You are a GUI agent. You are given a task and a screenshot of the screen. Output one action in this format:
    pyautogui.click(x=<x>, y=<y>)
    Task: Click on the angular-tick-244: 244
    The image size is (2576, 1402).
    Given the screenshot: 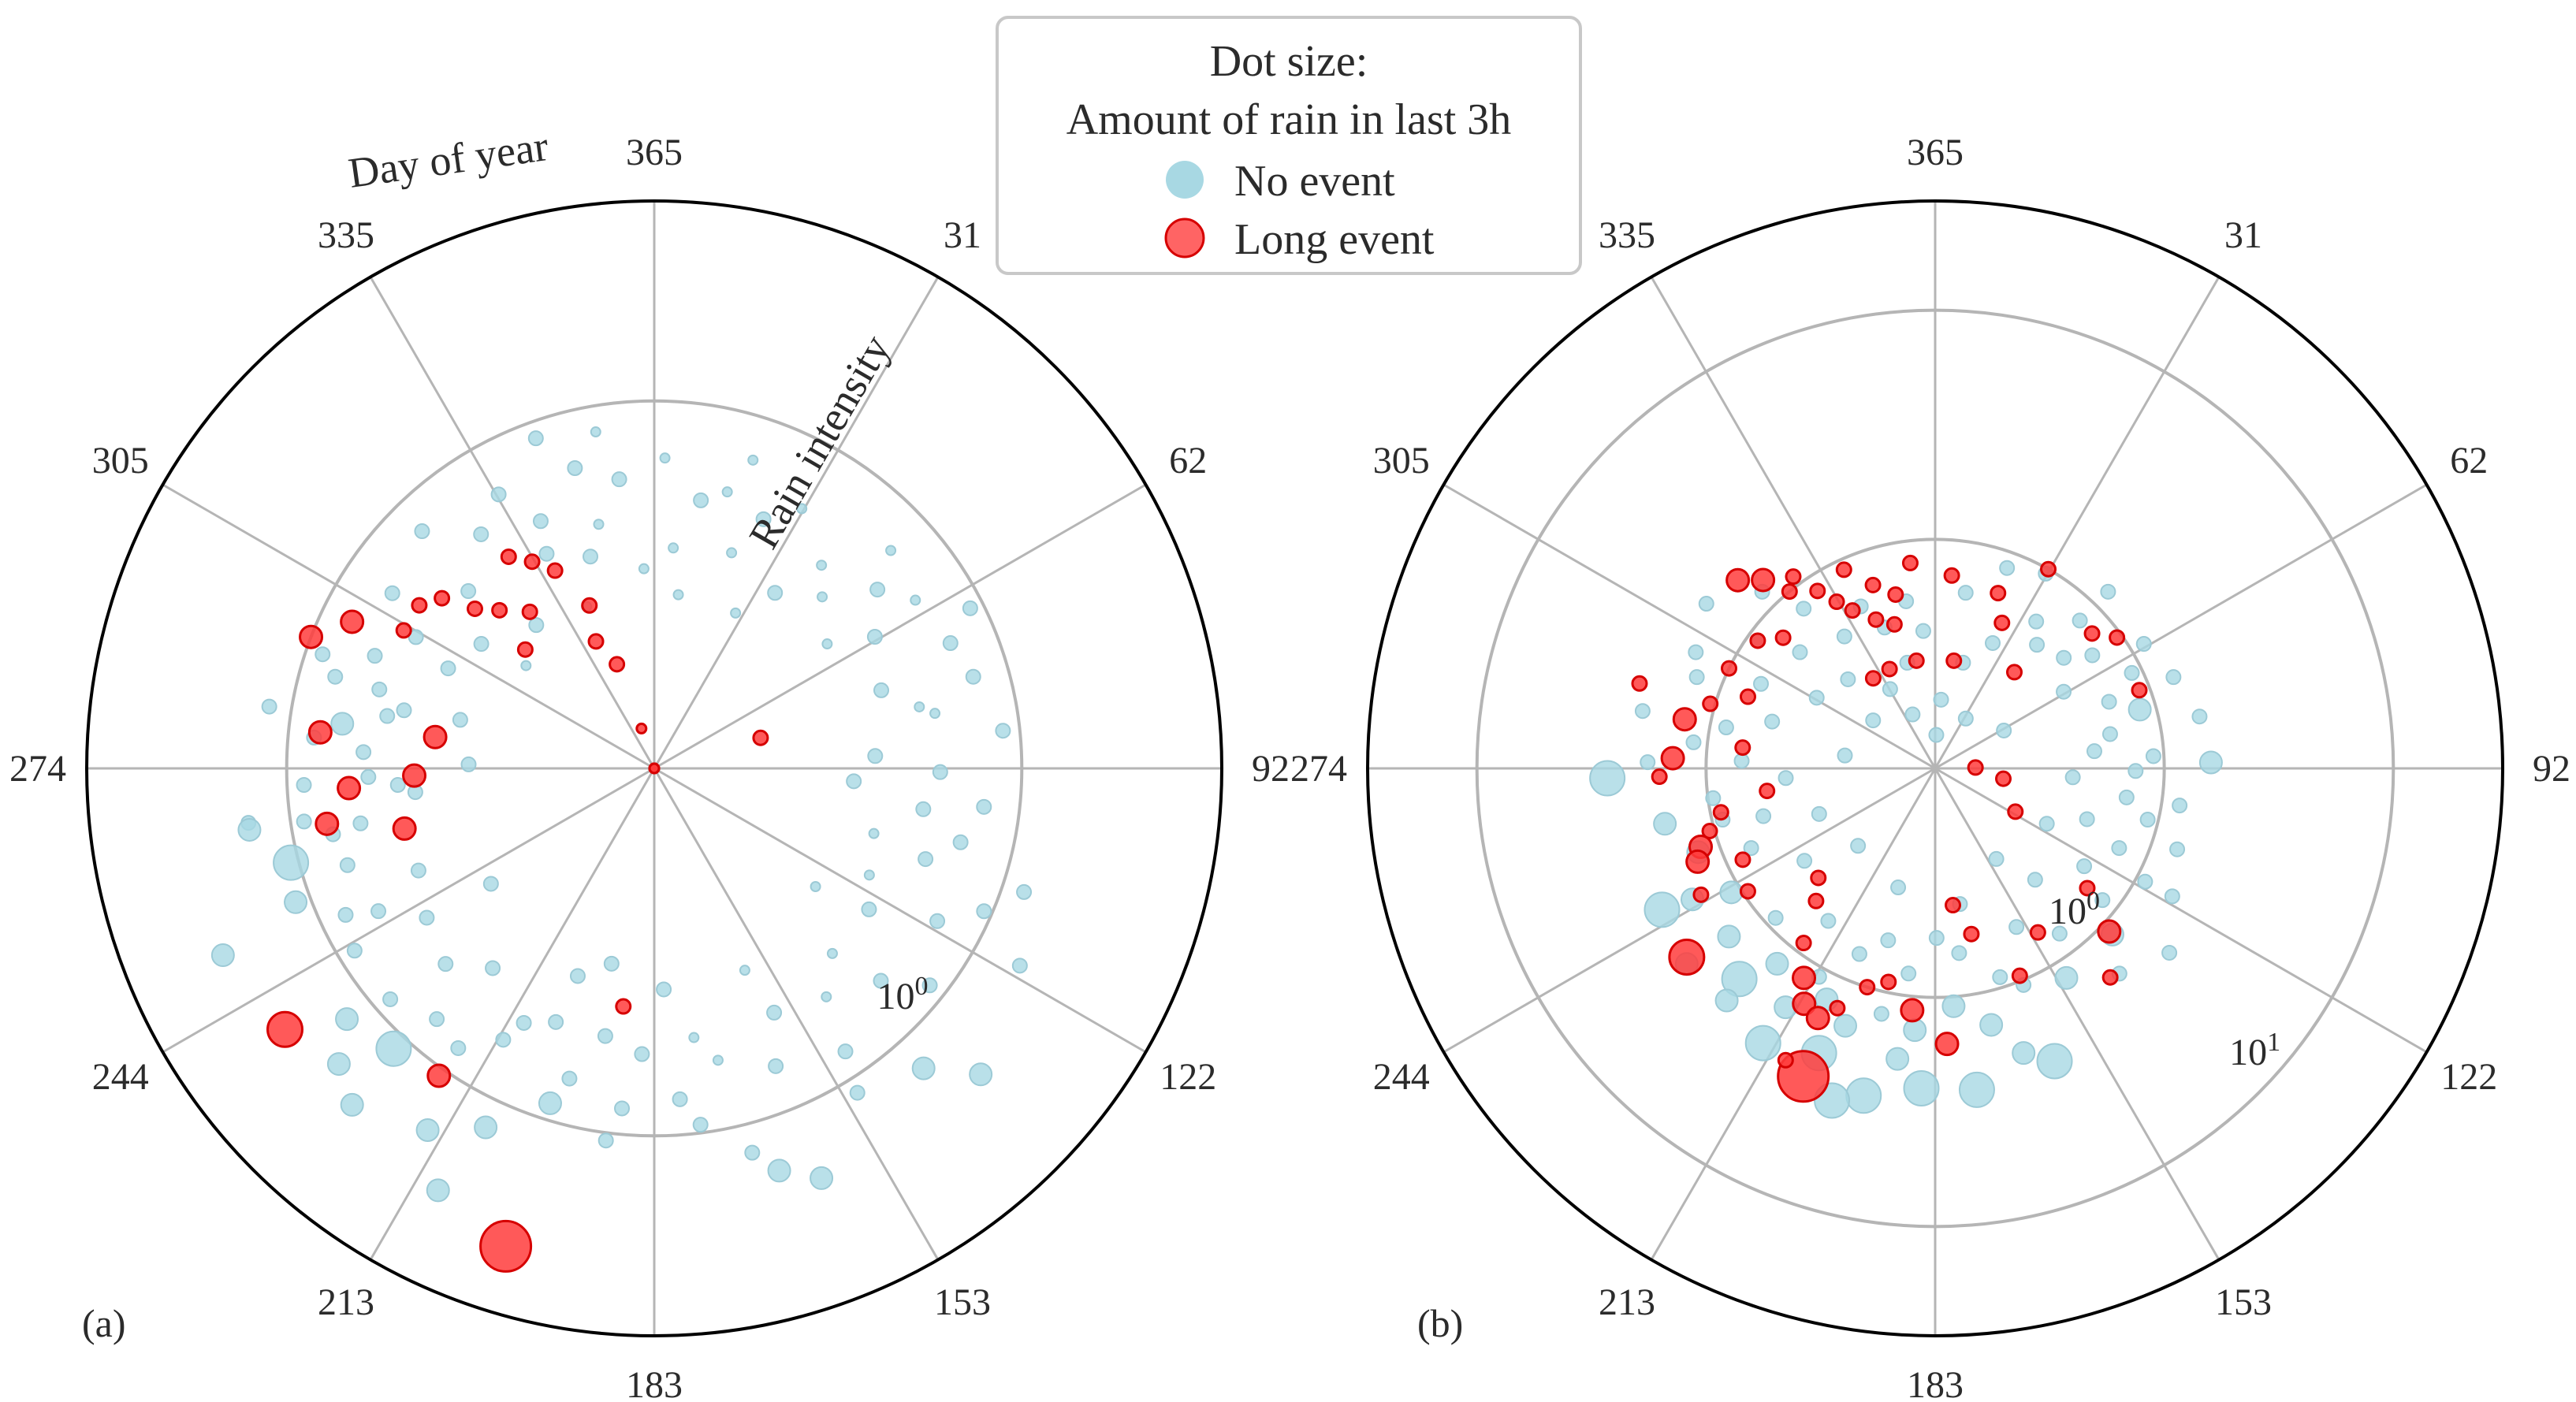 What is the action you would take?
    pyautogui.click(x=1401, y=1077)
    